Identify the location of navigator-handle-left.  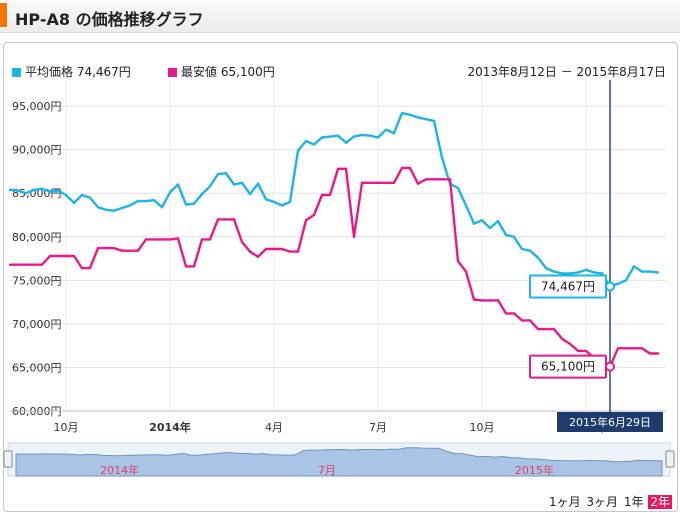
(8, 459).